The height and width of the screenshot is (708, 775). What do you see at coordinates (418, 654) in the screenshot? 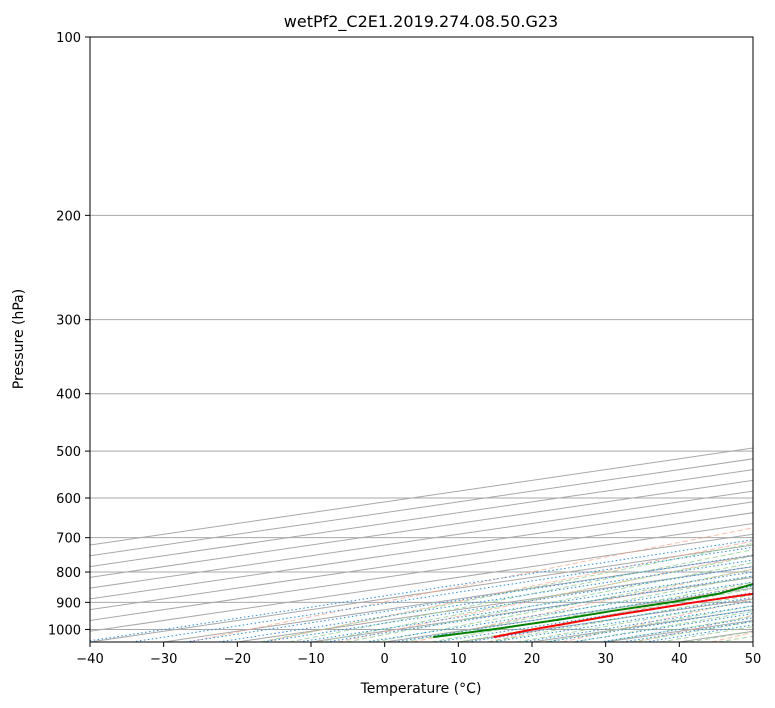
I see `x-axis-ticks: −40 −30 −20 −10 0 10 20 30 40 50` at bounding box center [418, 654].